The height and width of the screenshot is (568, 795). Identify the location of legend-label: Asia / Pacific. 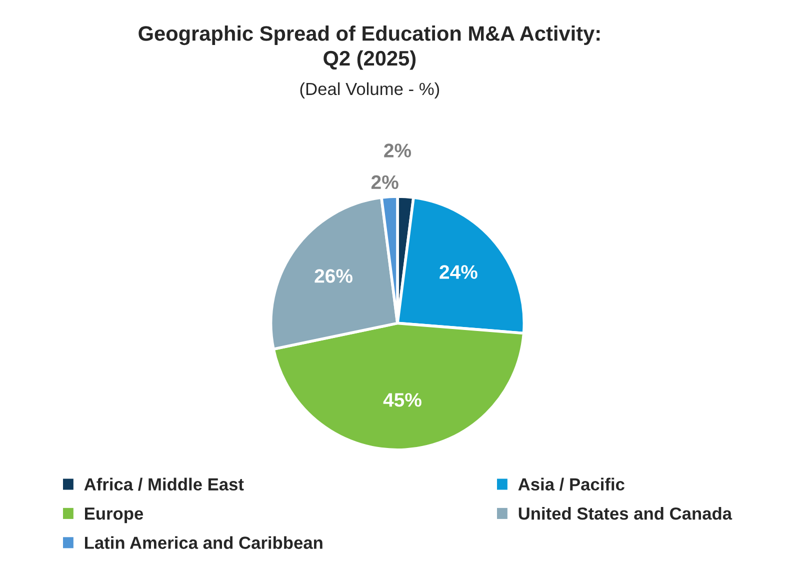
(571, 484).